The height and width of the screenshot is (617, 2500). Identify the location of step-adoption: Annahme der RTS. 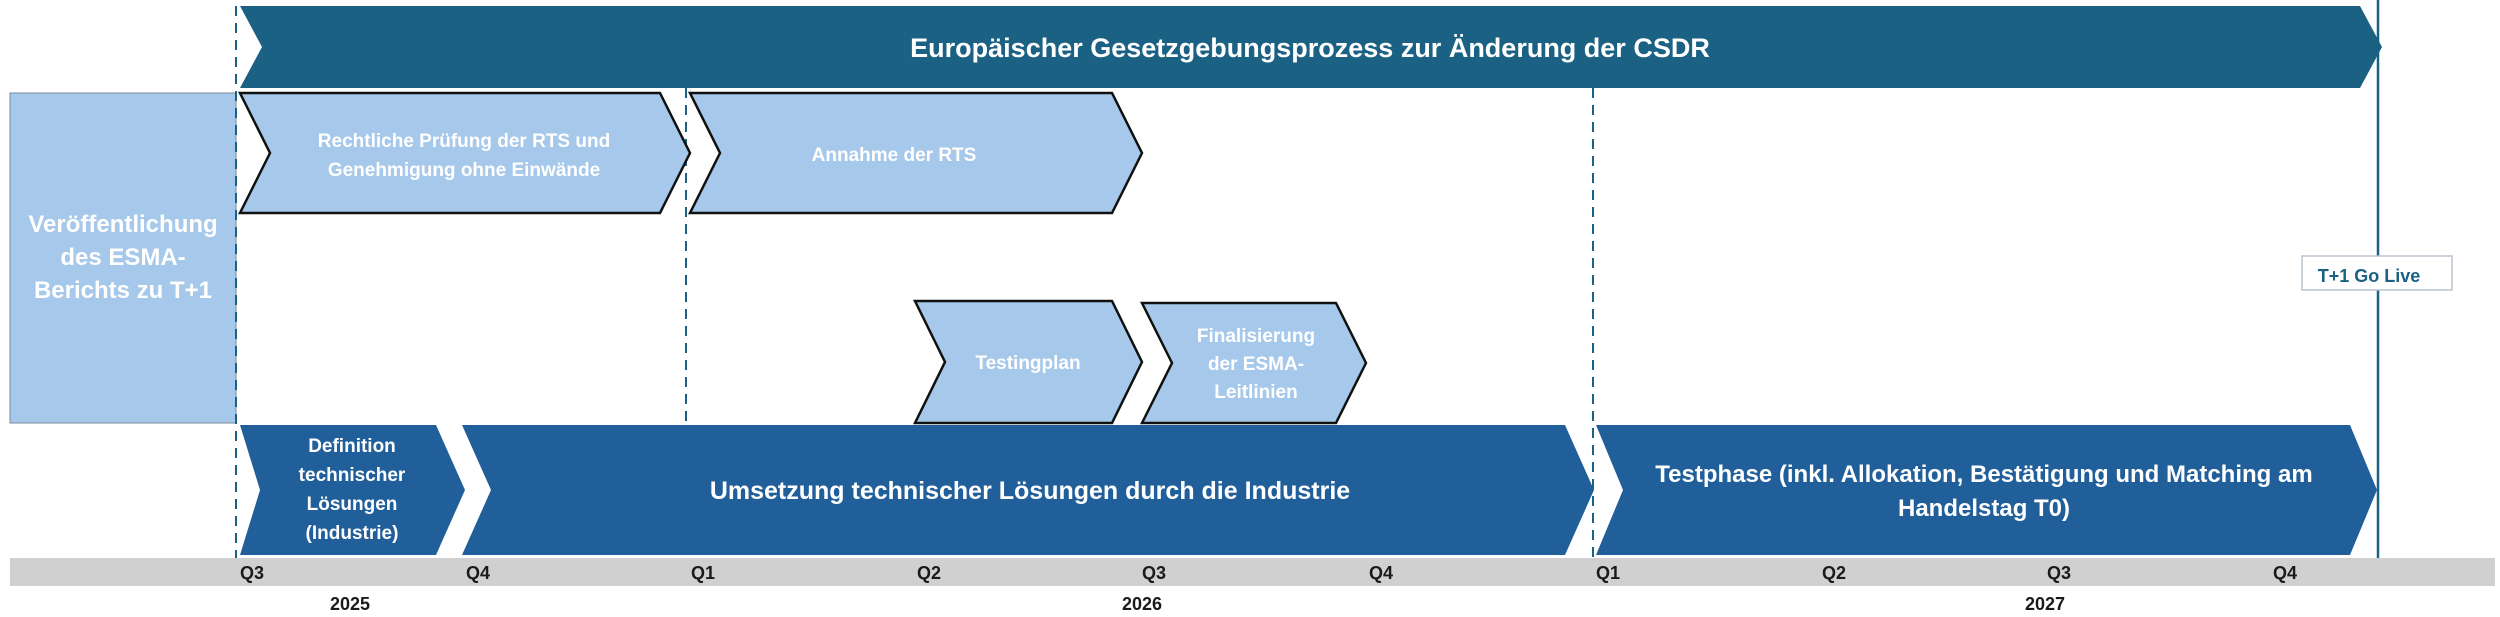
(915, 153).